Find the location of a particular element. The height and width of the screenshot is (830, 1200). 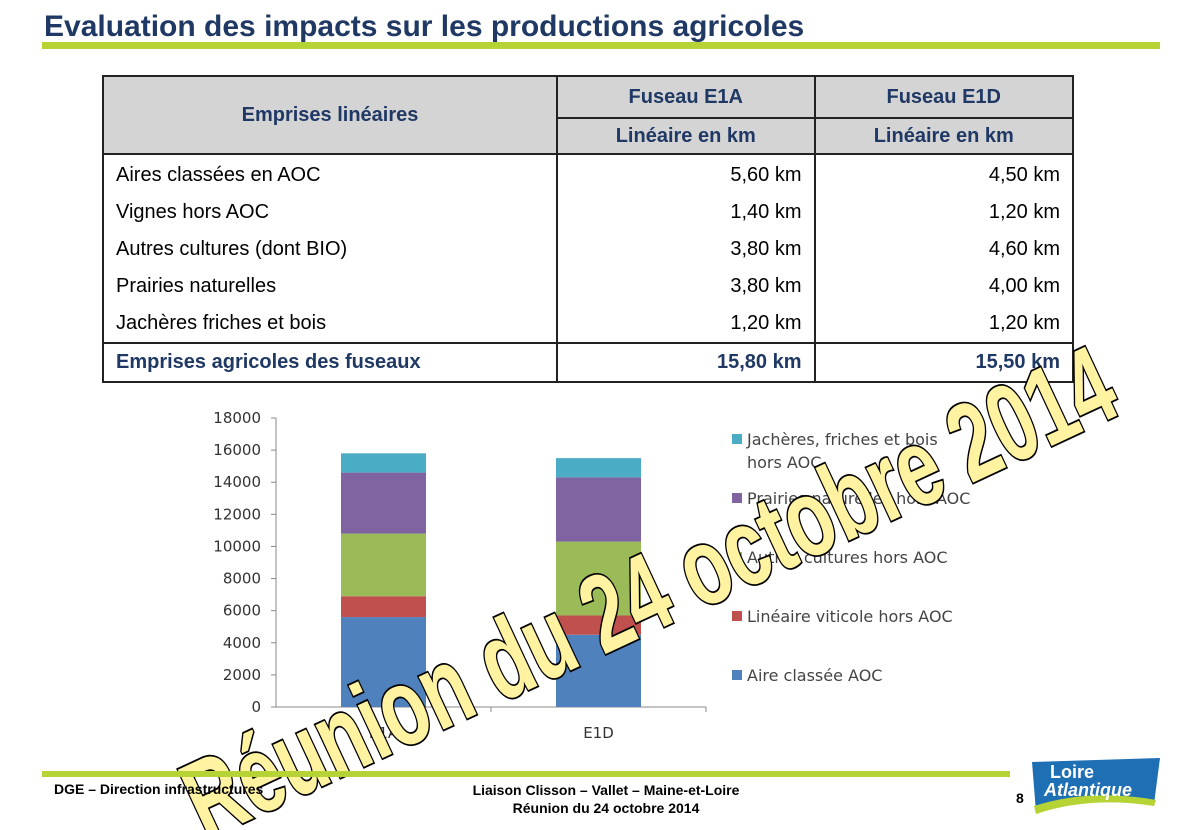

table-row: Vignes hors AOC 1,40 km 1,20 km is located at coordinates (587, 212).